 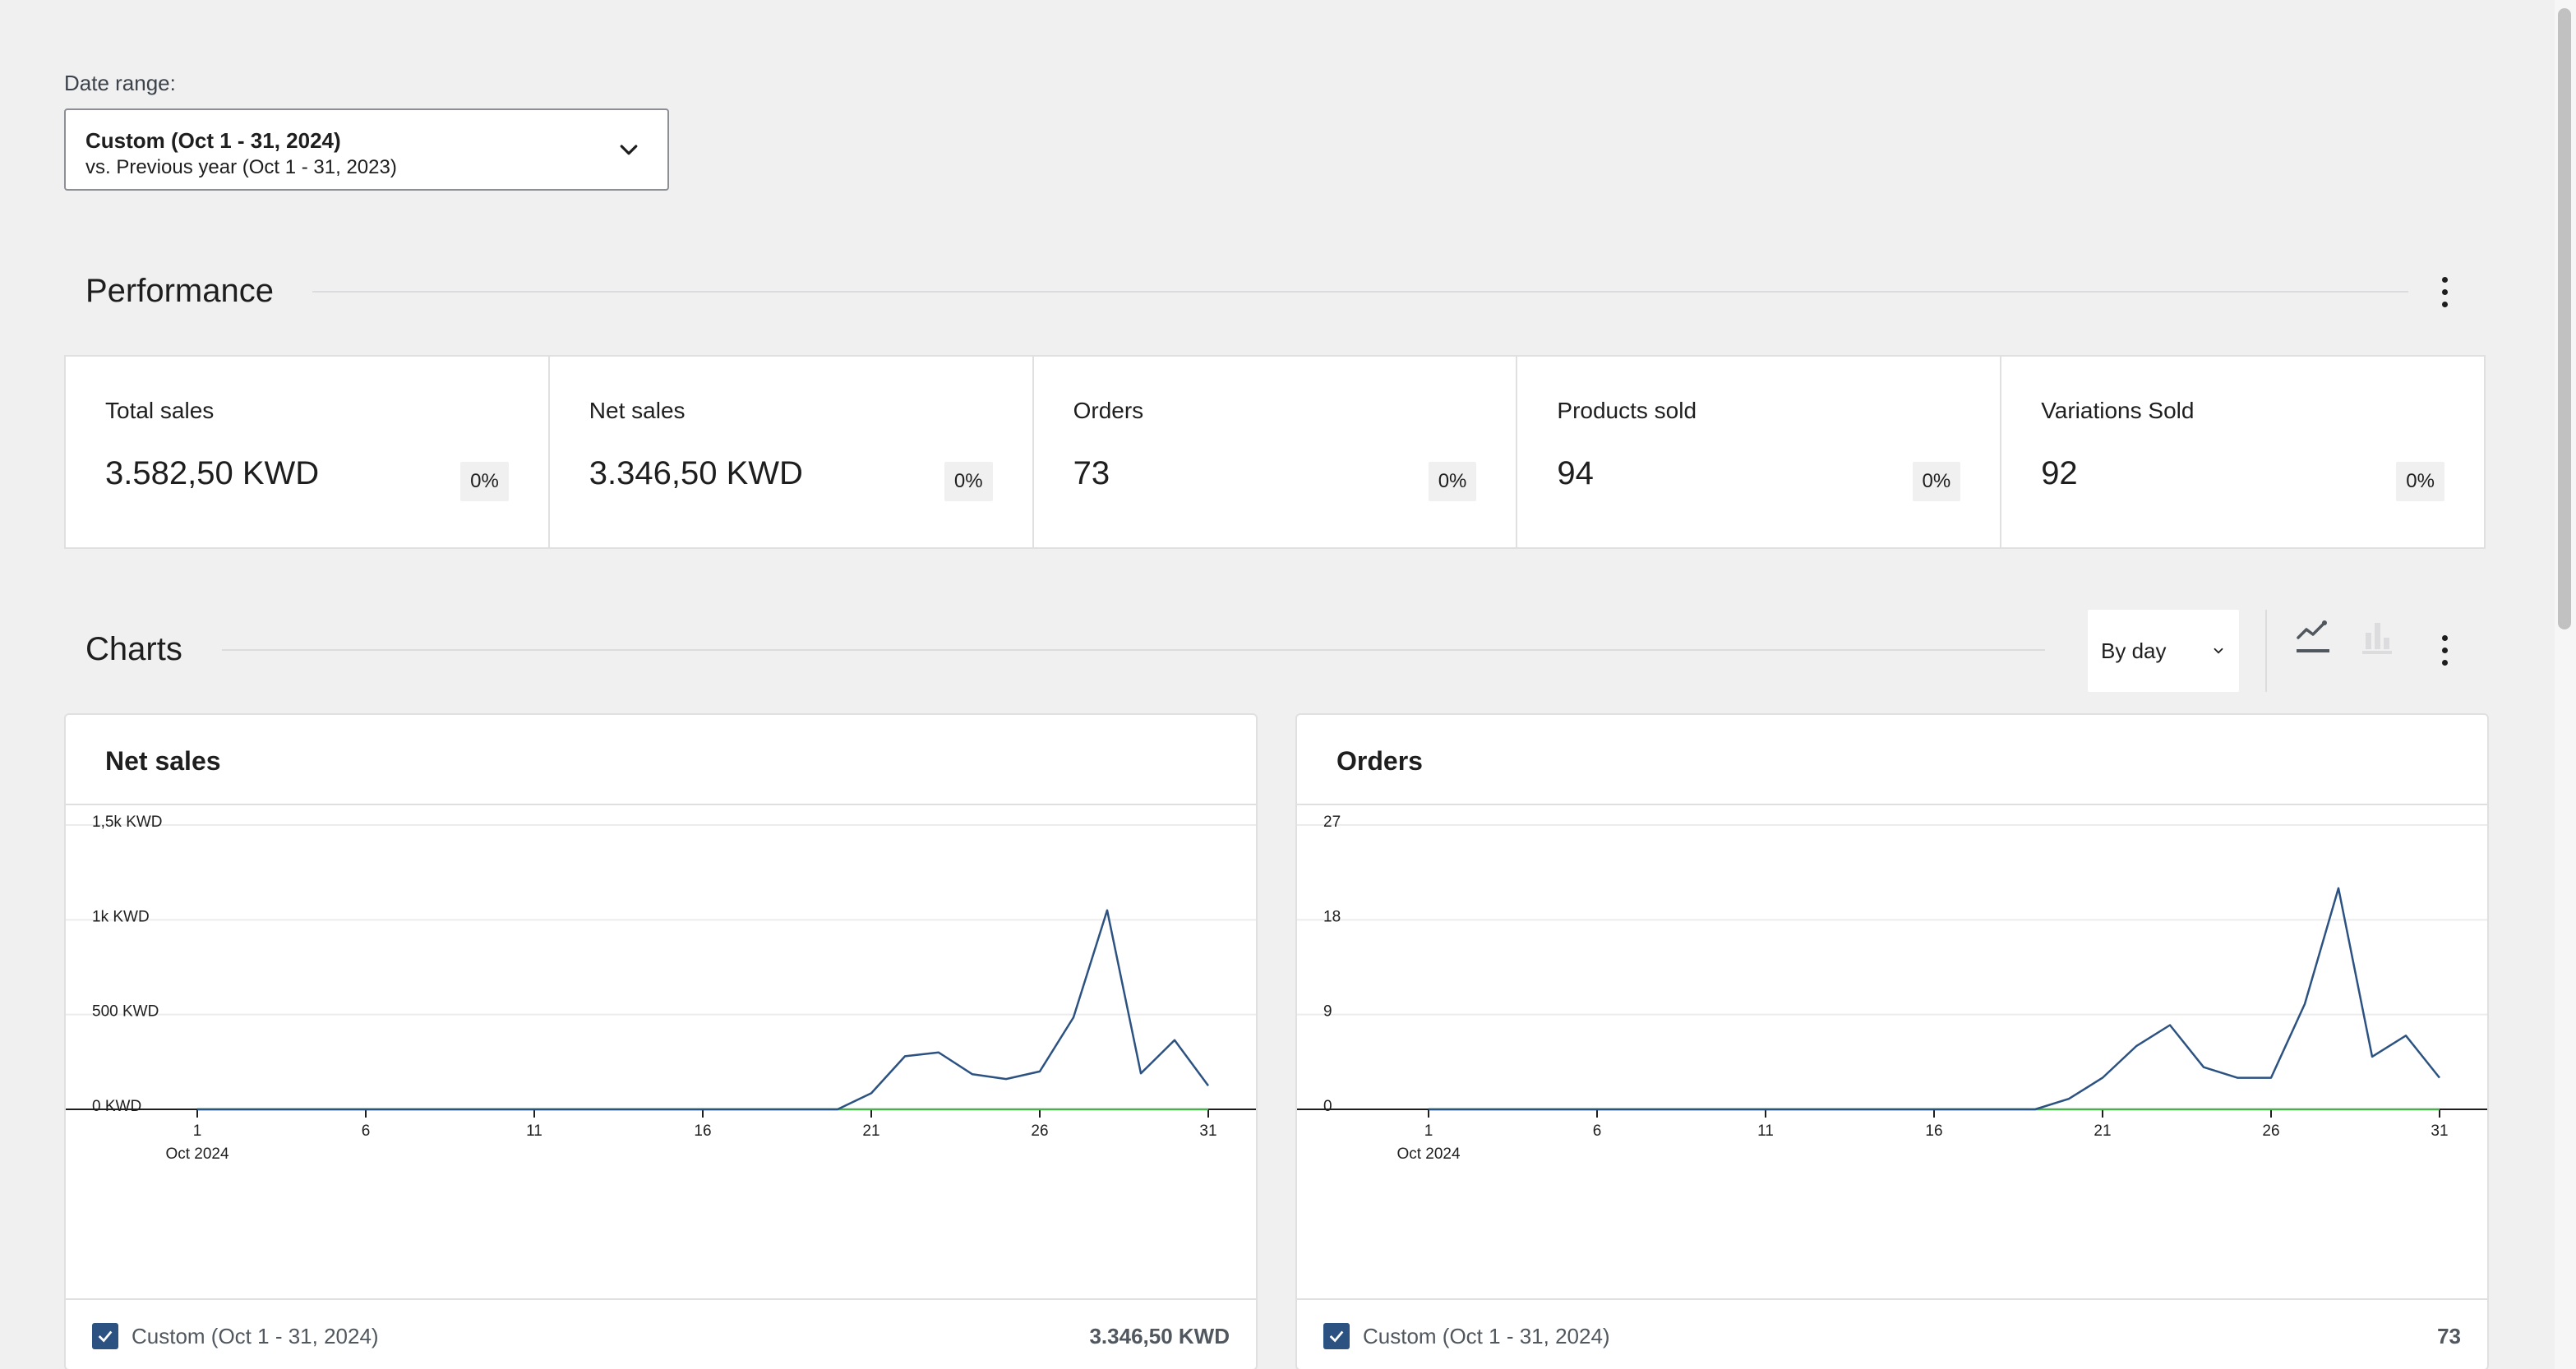 I want to click on y-tick-label: 9, so click(x=1327, y=1012).